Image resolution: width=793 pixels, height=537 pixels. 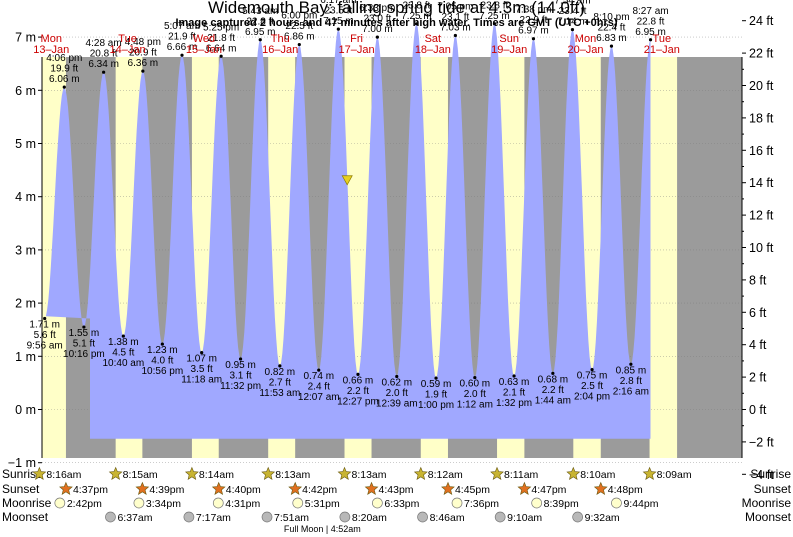 What do you see at coordinates (438, 473) in the screenshot?
I see `sunrise-event: 8:12am` at bounding box center [438, 473].